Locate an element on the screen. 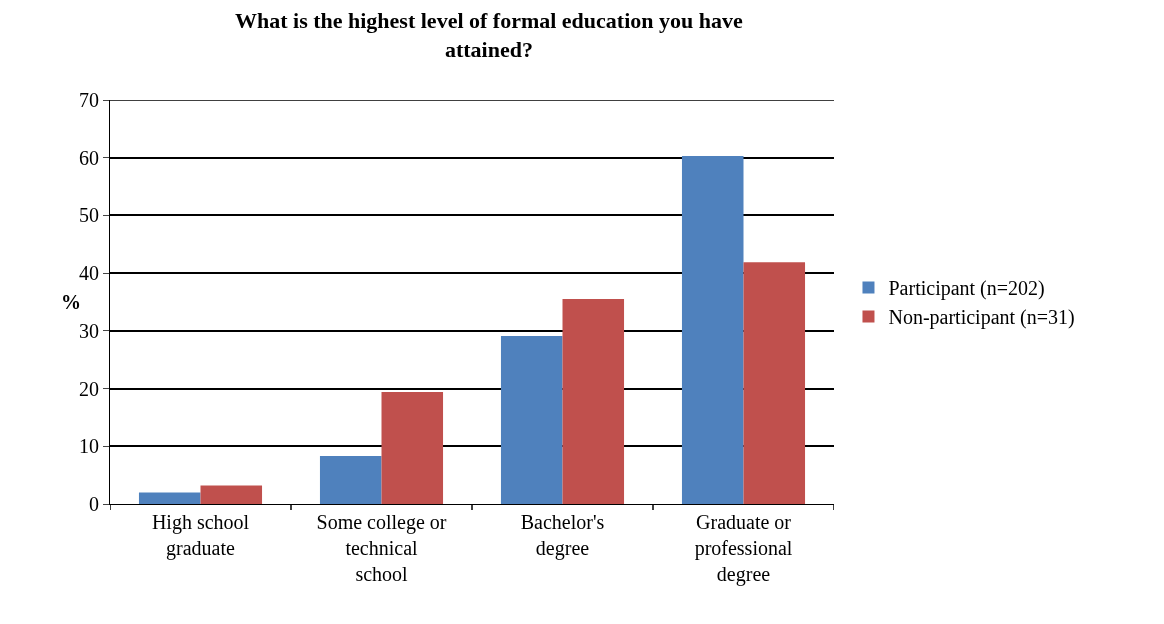  y-tick-label: 20 is located at coordinates (89, 388).